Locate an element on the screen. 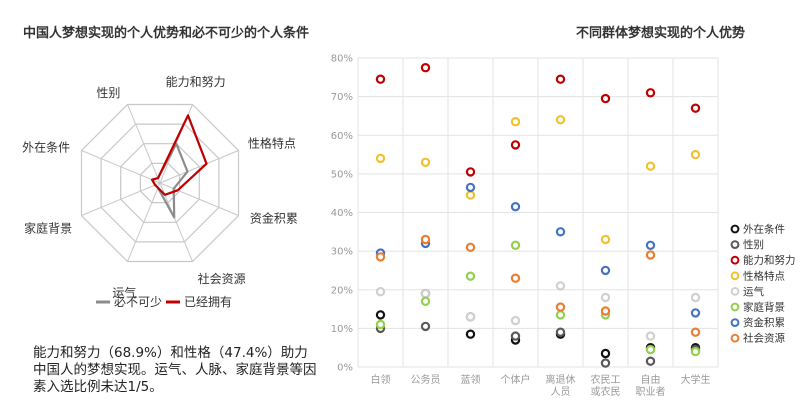 This screenshot has width=803, height=419. scatter-legend-label: 性别 is located at coordinates (753, 244).